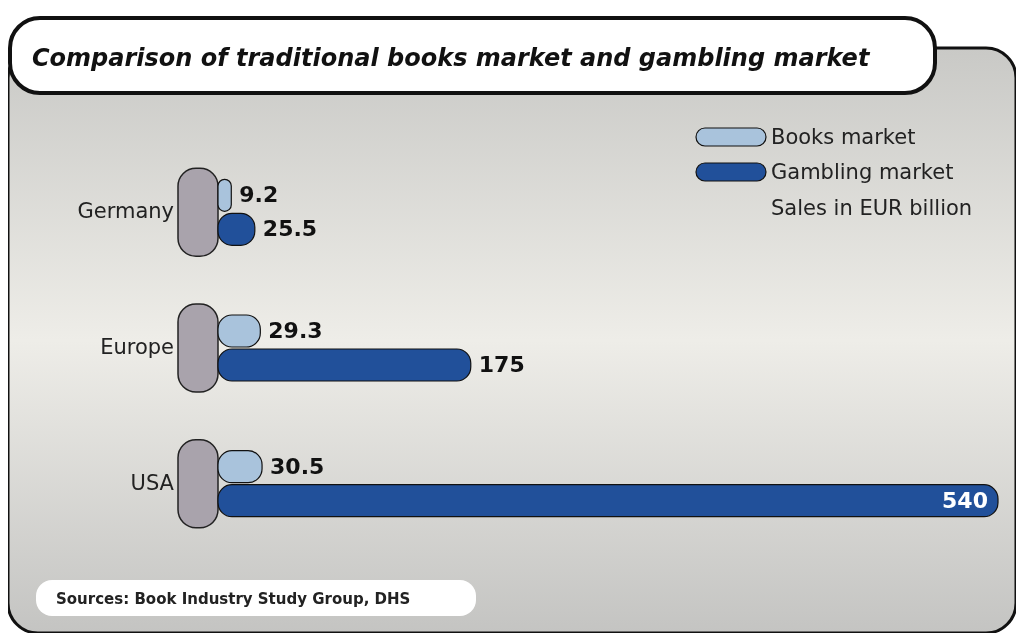 This screenshot has width=1024, height=641. Describe the element at coordinates (290, 229) in the screenshot. I see `data-label: 25.5` at that location.